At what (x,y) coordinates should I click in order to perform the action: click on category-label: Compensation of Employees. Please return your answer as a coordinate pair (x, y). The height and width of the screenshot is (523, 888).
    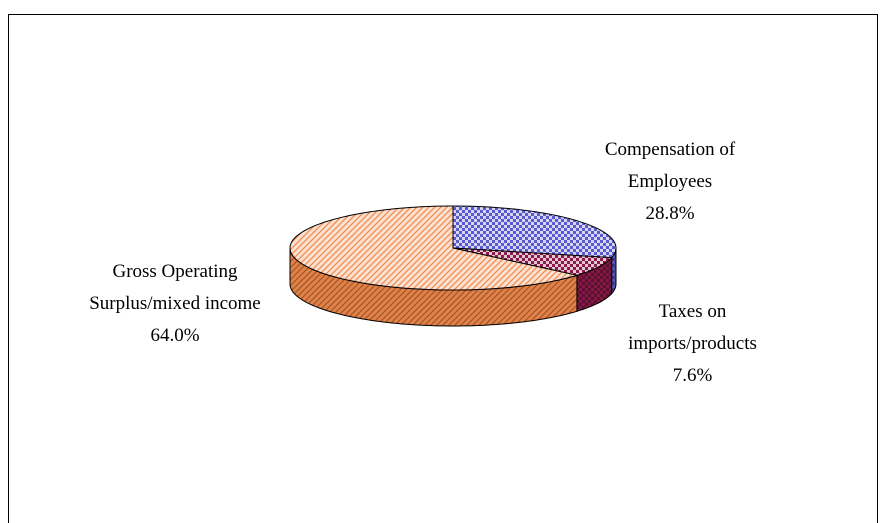
    Looking at the image, I should click on (670, 165).